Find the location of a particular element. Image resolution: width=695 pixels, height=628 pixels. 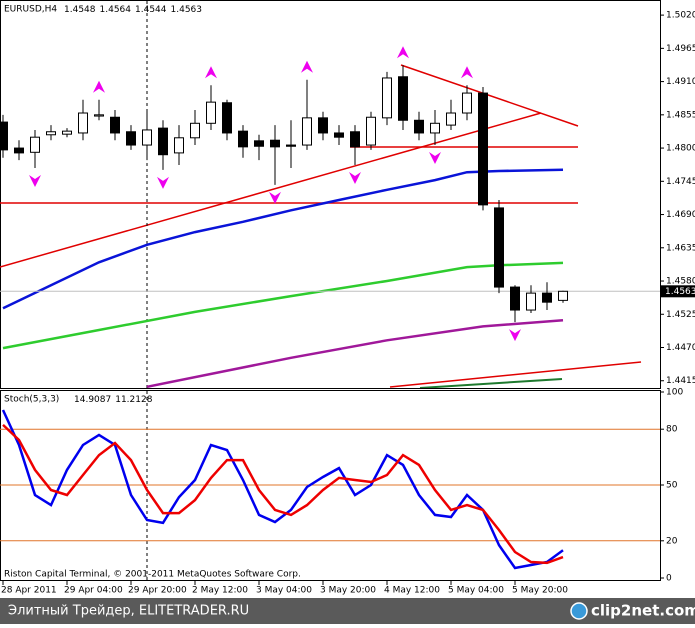

logo-icon is located at coordinates (579, 611).